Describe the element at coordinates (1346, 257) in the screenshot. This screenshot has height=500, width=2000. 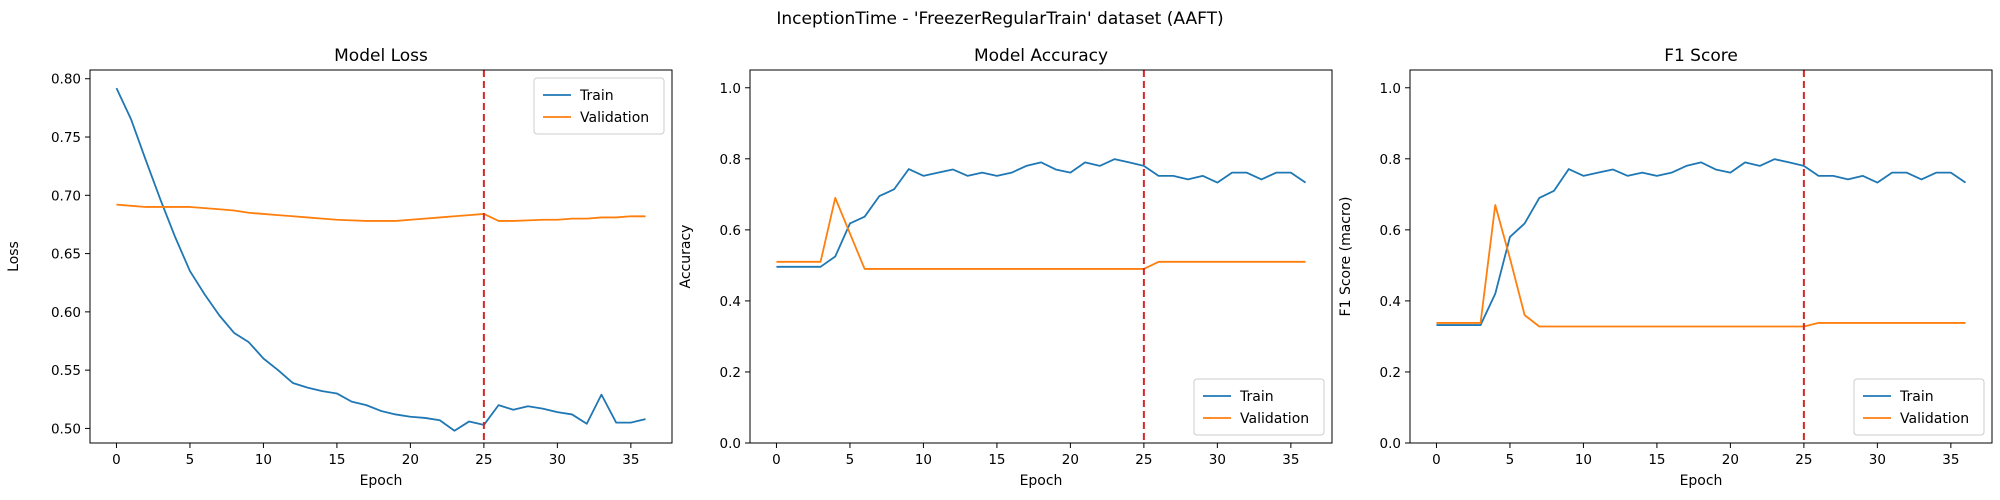
I see `y-axis-label: F1 Score (macro)` at that location.